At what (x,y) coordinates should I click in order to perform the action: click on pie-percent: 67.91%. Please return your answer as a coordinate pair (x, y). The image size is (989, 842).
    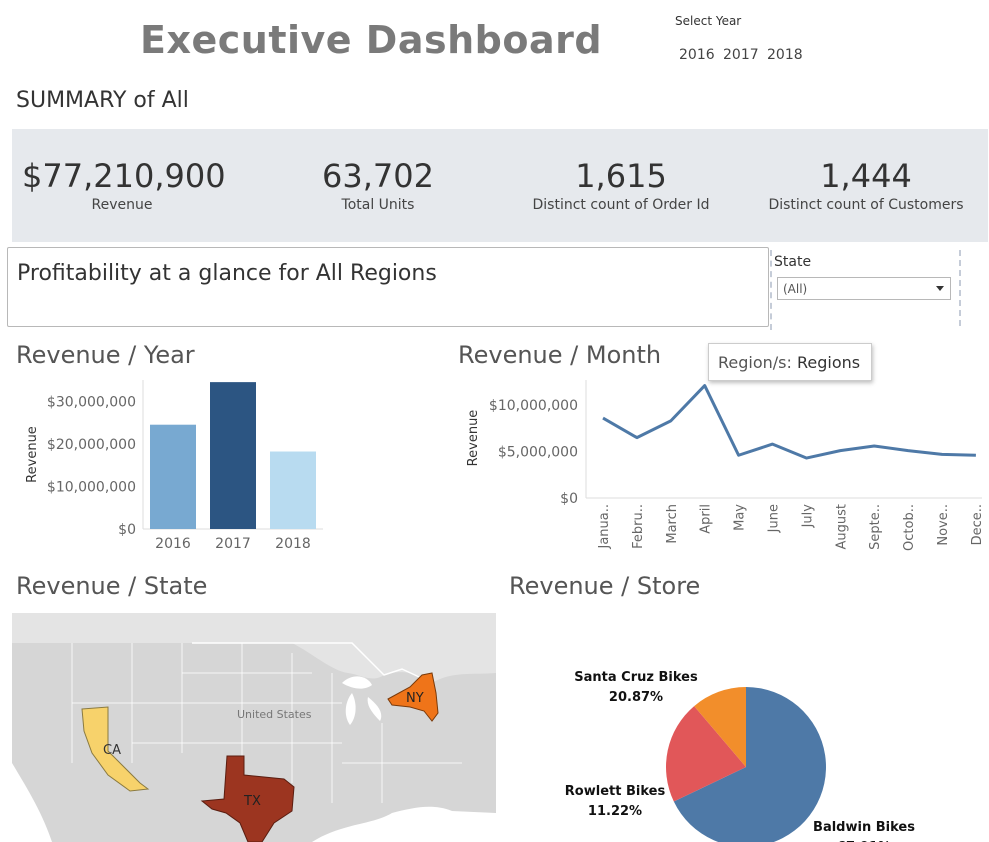
    Looking at the image, I should click on (864, 841).